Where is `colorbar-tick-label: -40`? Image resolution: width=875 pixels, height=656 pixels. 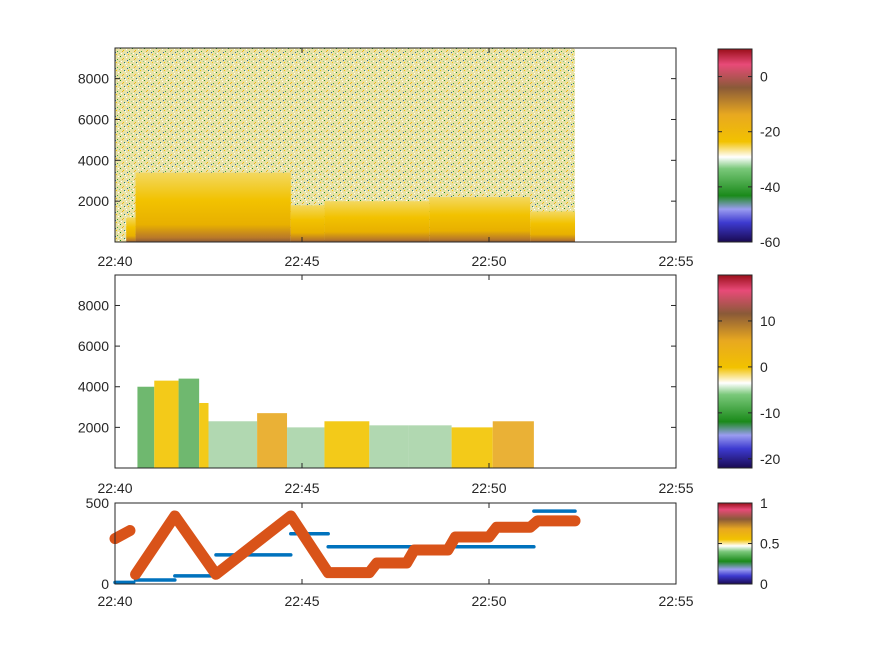 colorbar-tick-label: -40 is located at coordinates (770, 187).